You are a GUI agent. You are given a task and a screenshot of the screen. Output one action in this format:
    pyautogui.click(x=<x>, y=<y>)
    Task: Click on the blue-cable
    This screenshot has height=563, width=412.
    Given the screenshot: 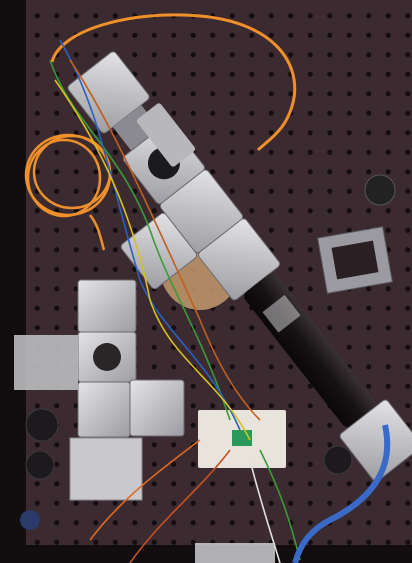 What is the action you would take?
    pyautogui.click(x=341, y=493)
    